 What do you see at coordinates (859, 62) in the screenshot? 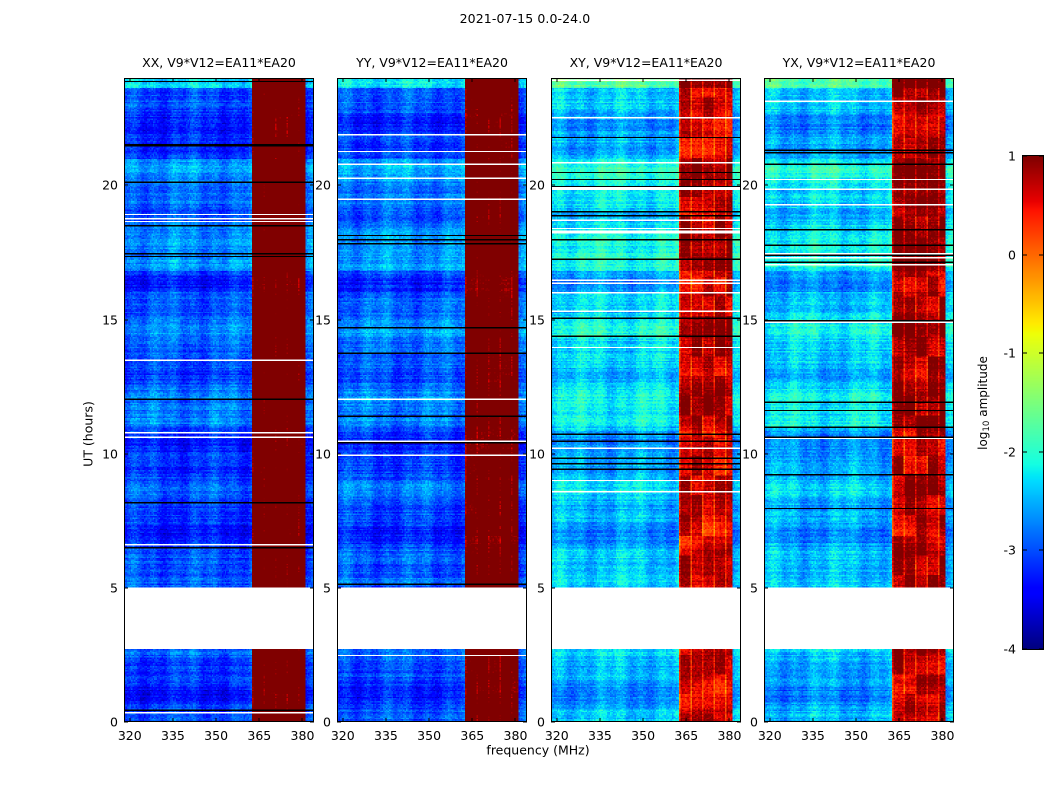
I see `panel-title: YX, V9*V12=EA11*EA20` at bounding box center [859, 62].